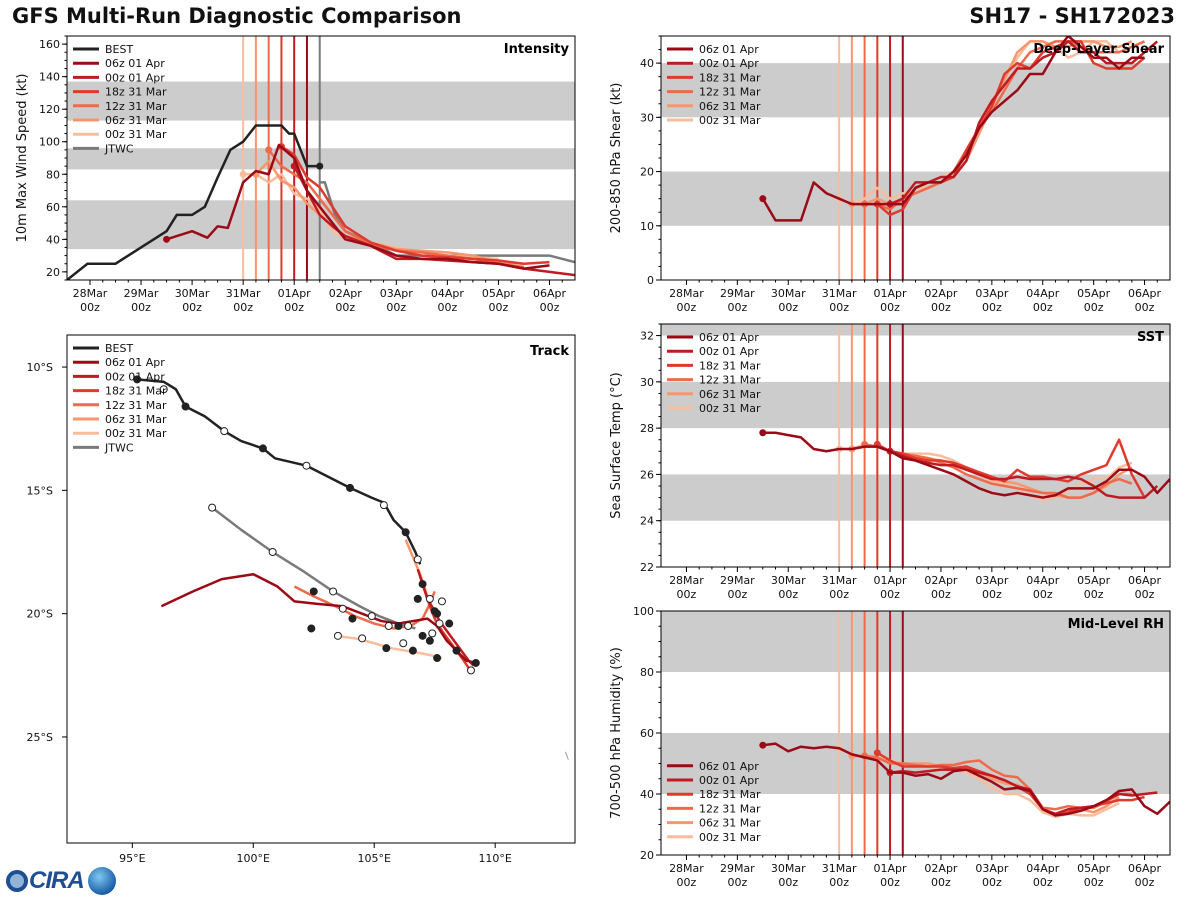 This screenshot has width=1200, height=900. What do you see at coordinates (40, 614) in the screenshot?
I see `track-ytick-label: 20°S` at bounding box center [40, 614].